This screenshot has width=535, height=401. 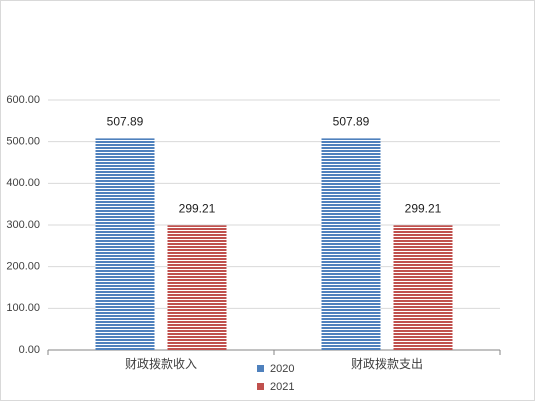 What do you see at coordinates (29, 350) in the screenshot?
I see `y-tick-label: 0.00` at bounding box center [29, 350].